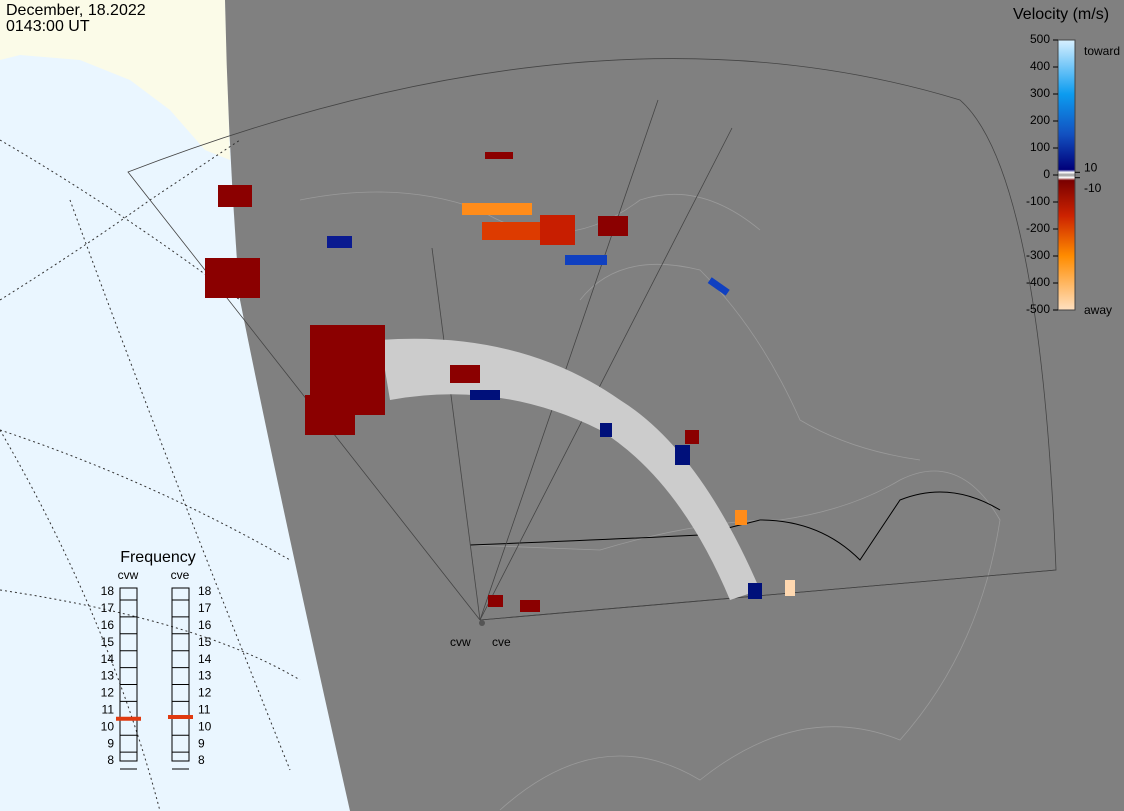 This screenshot has height=811, width=1124. What do you see at coordinates (1093, 188) in the screenshot?
I see `colorbar-inner-tick-label: -10` at bounding box center [1093, 188].